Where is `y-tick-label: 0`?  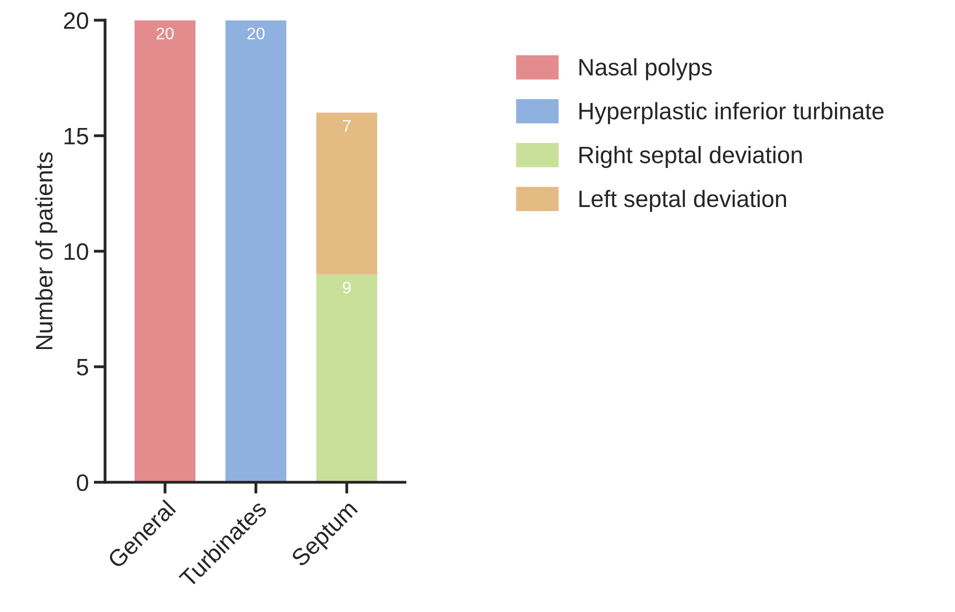 y-tick-label: 0 is located at coordinates (82, 483).